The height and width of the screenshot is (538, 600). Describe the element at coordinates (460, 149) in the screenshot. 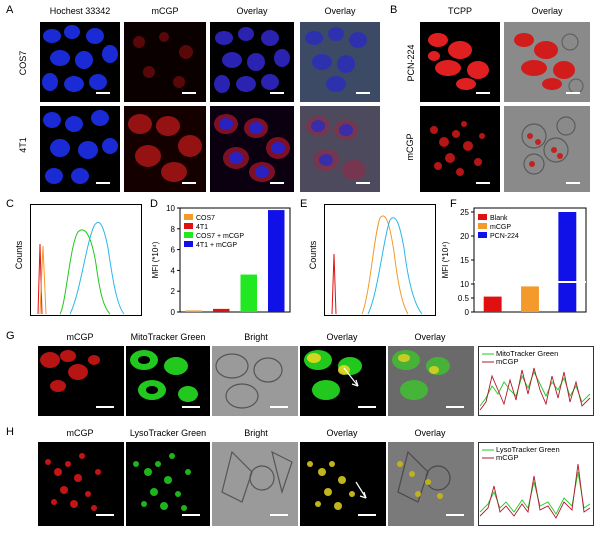

I see `micrograph-b-mcgp-tcpp` at that location.